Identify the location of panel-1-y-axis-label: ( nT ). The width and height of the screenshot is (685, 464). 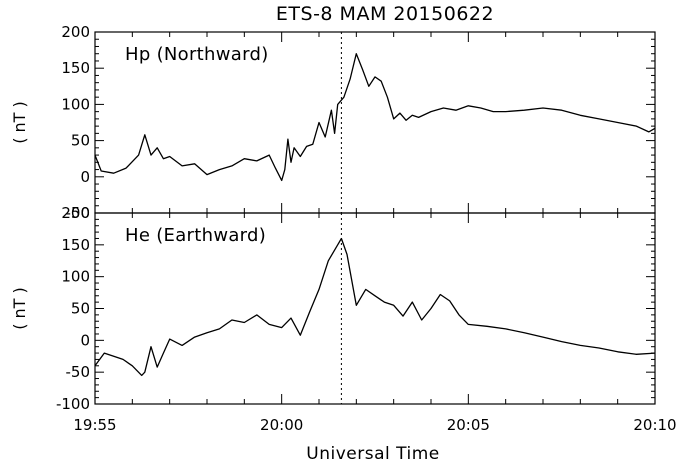
(19, 122).